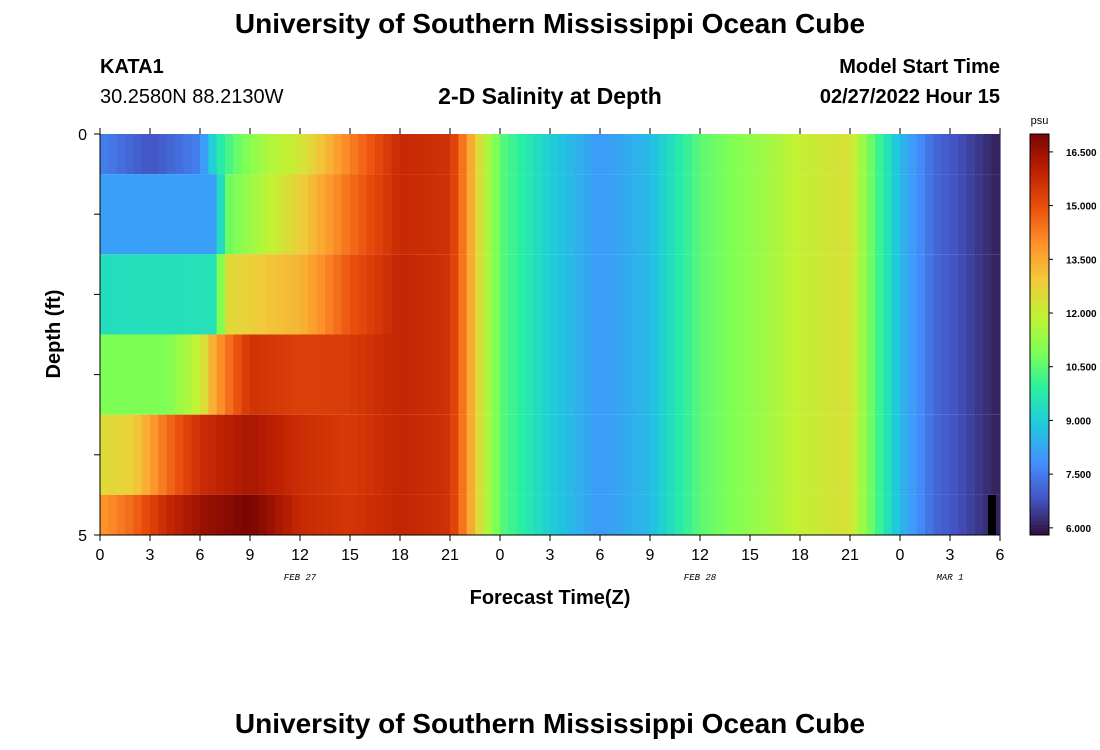 This screenshot has height=750, width=1100. What do you see at coordinates (1081, 153) in the screenshot?
I see `colorbar-tick-label: 16.500` at bounding box center [1081, 153].